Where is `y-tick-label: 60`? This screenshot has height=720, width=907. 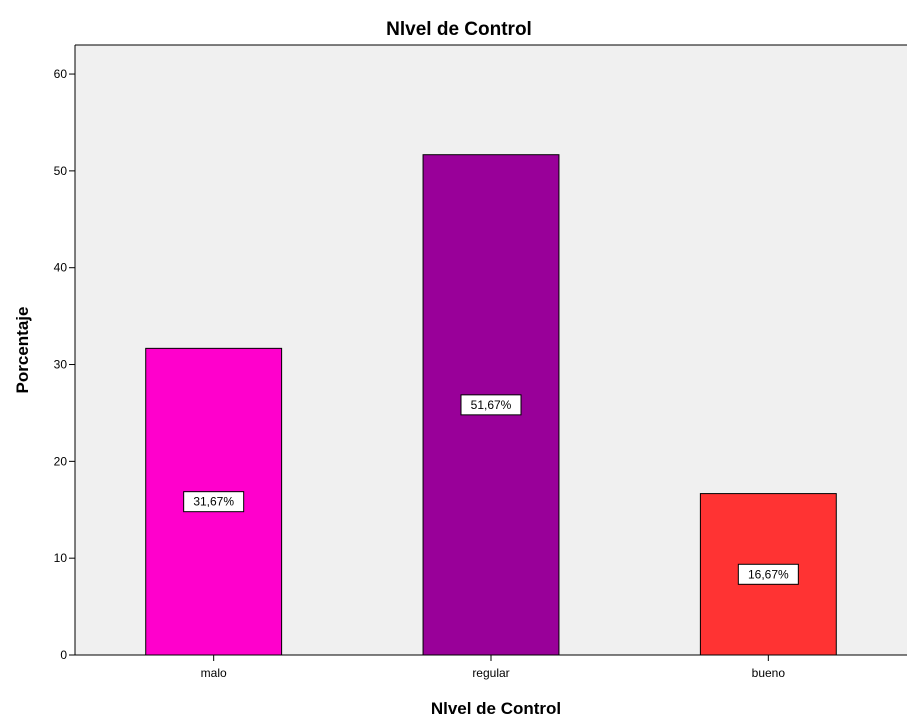
y-tick-label: 60 is located at coordinates (61, 74).